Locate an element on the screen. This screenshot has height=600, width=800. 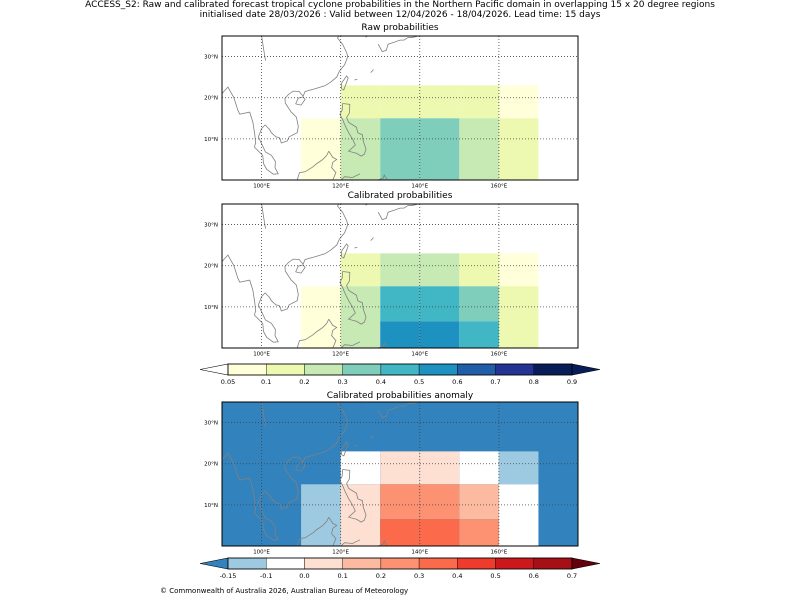
colorbar-tick-label: 0.9 is located at coordinates (572, 382).